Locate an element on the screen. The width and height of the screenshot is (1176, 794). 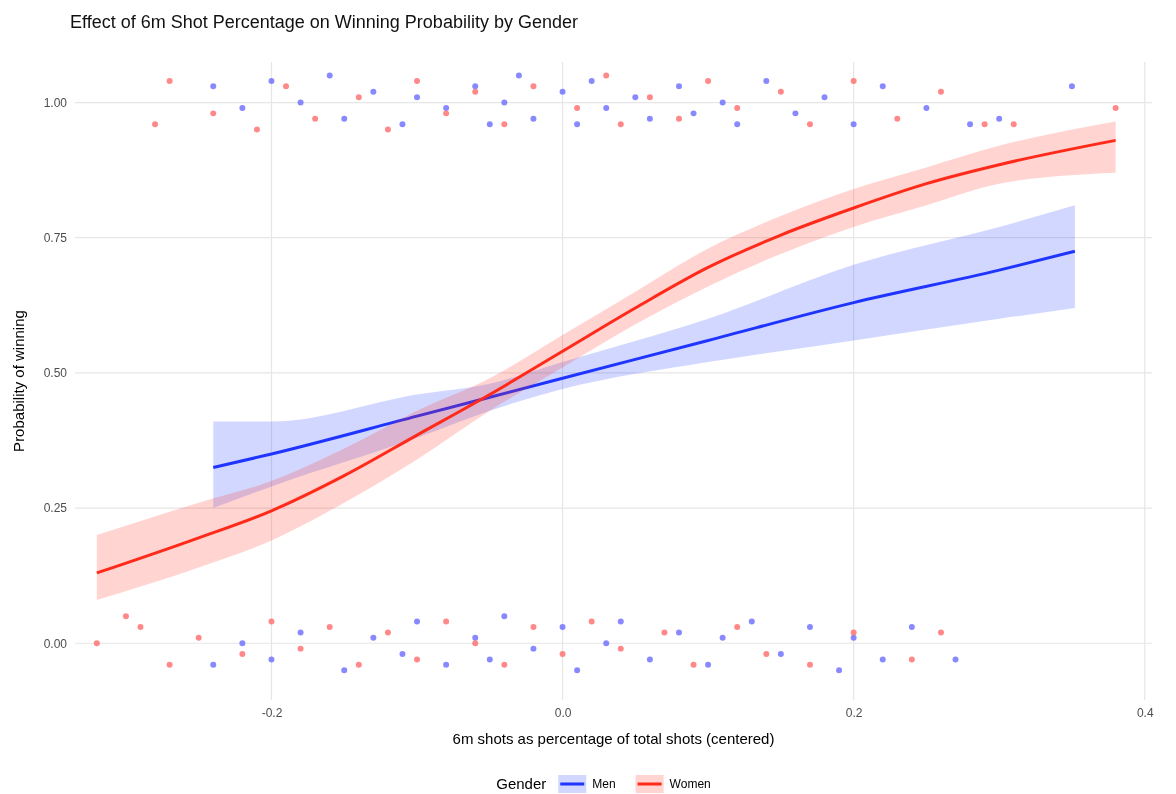
x-tick-label: -0.2 is located at coordinates (272, 712).